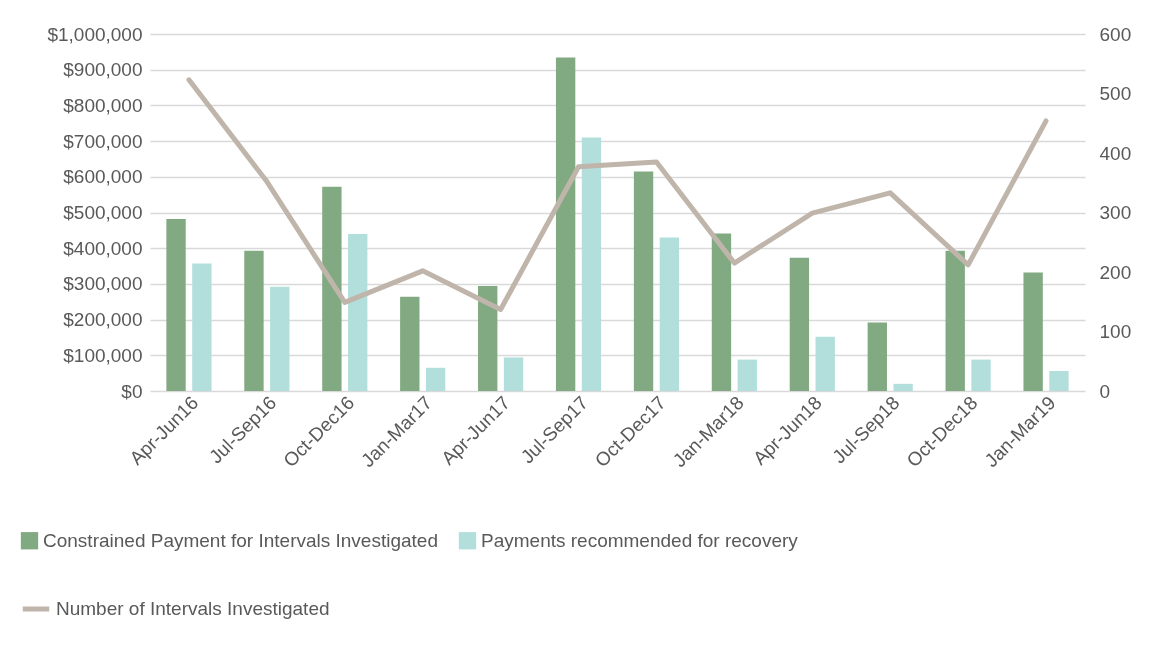  I want to click on y2-tick-label: 300, so click(1115, 212).